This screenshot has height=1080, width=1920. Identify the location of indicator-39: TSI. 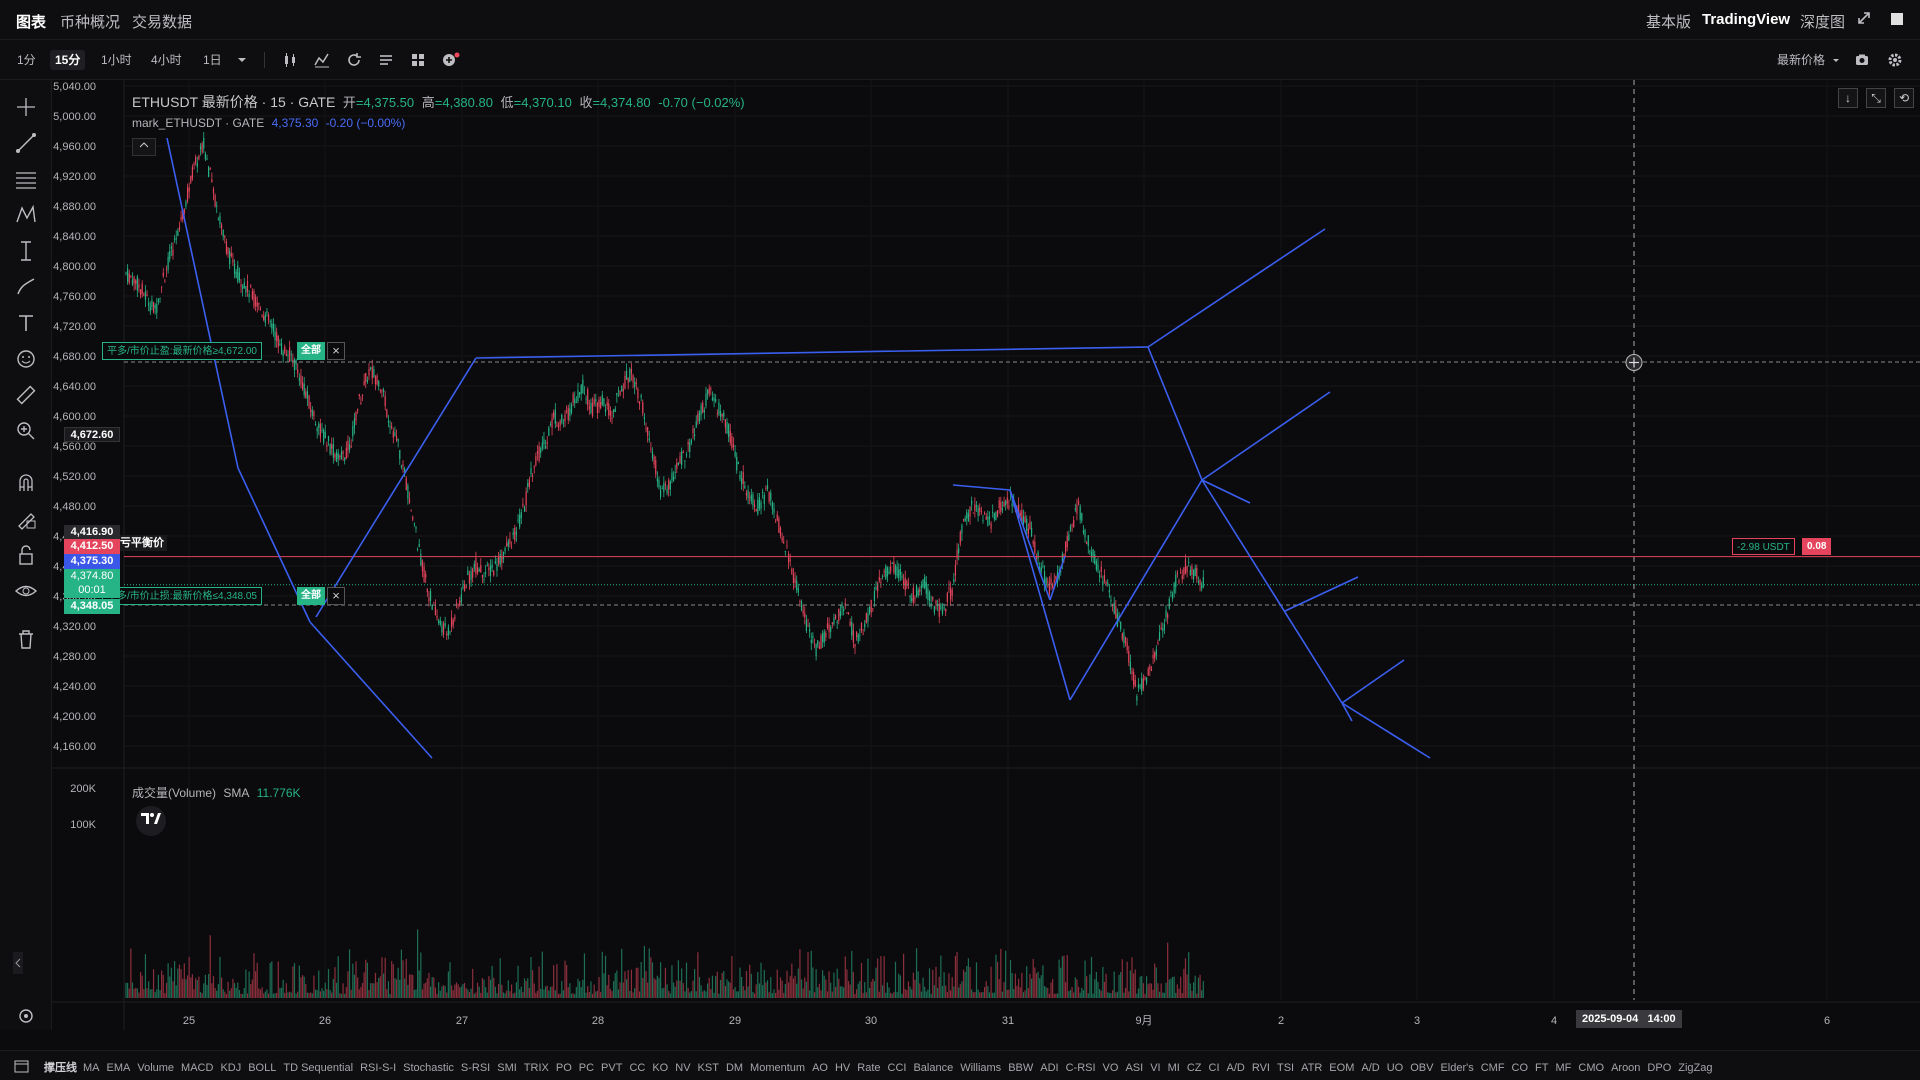
(1285, 1068).